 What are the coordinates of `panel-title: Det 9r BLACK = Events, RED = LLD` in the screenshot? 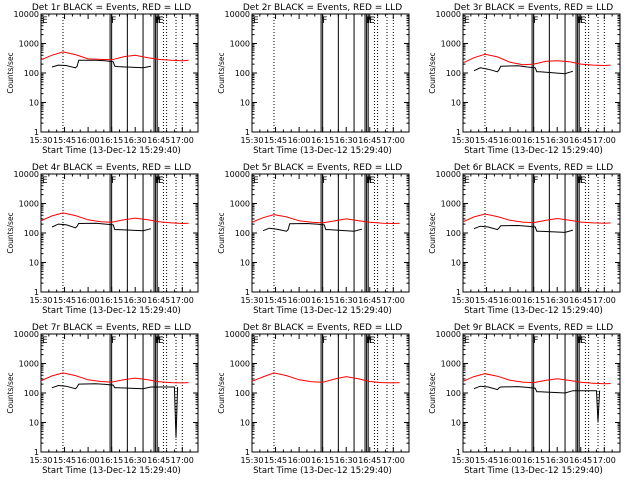 It's located at (533, 328).